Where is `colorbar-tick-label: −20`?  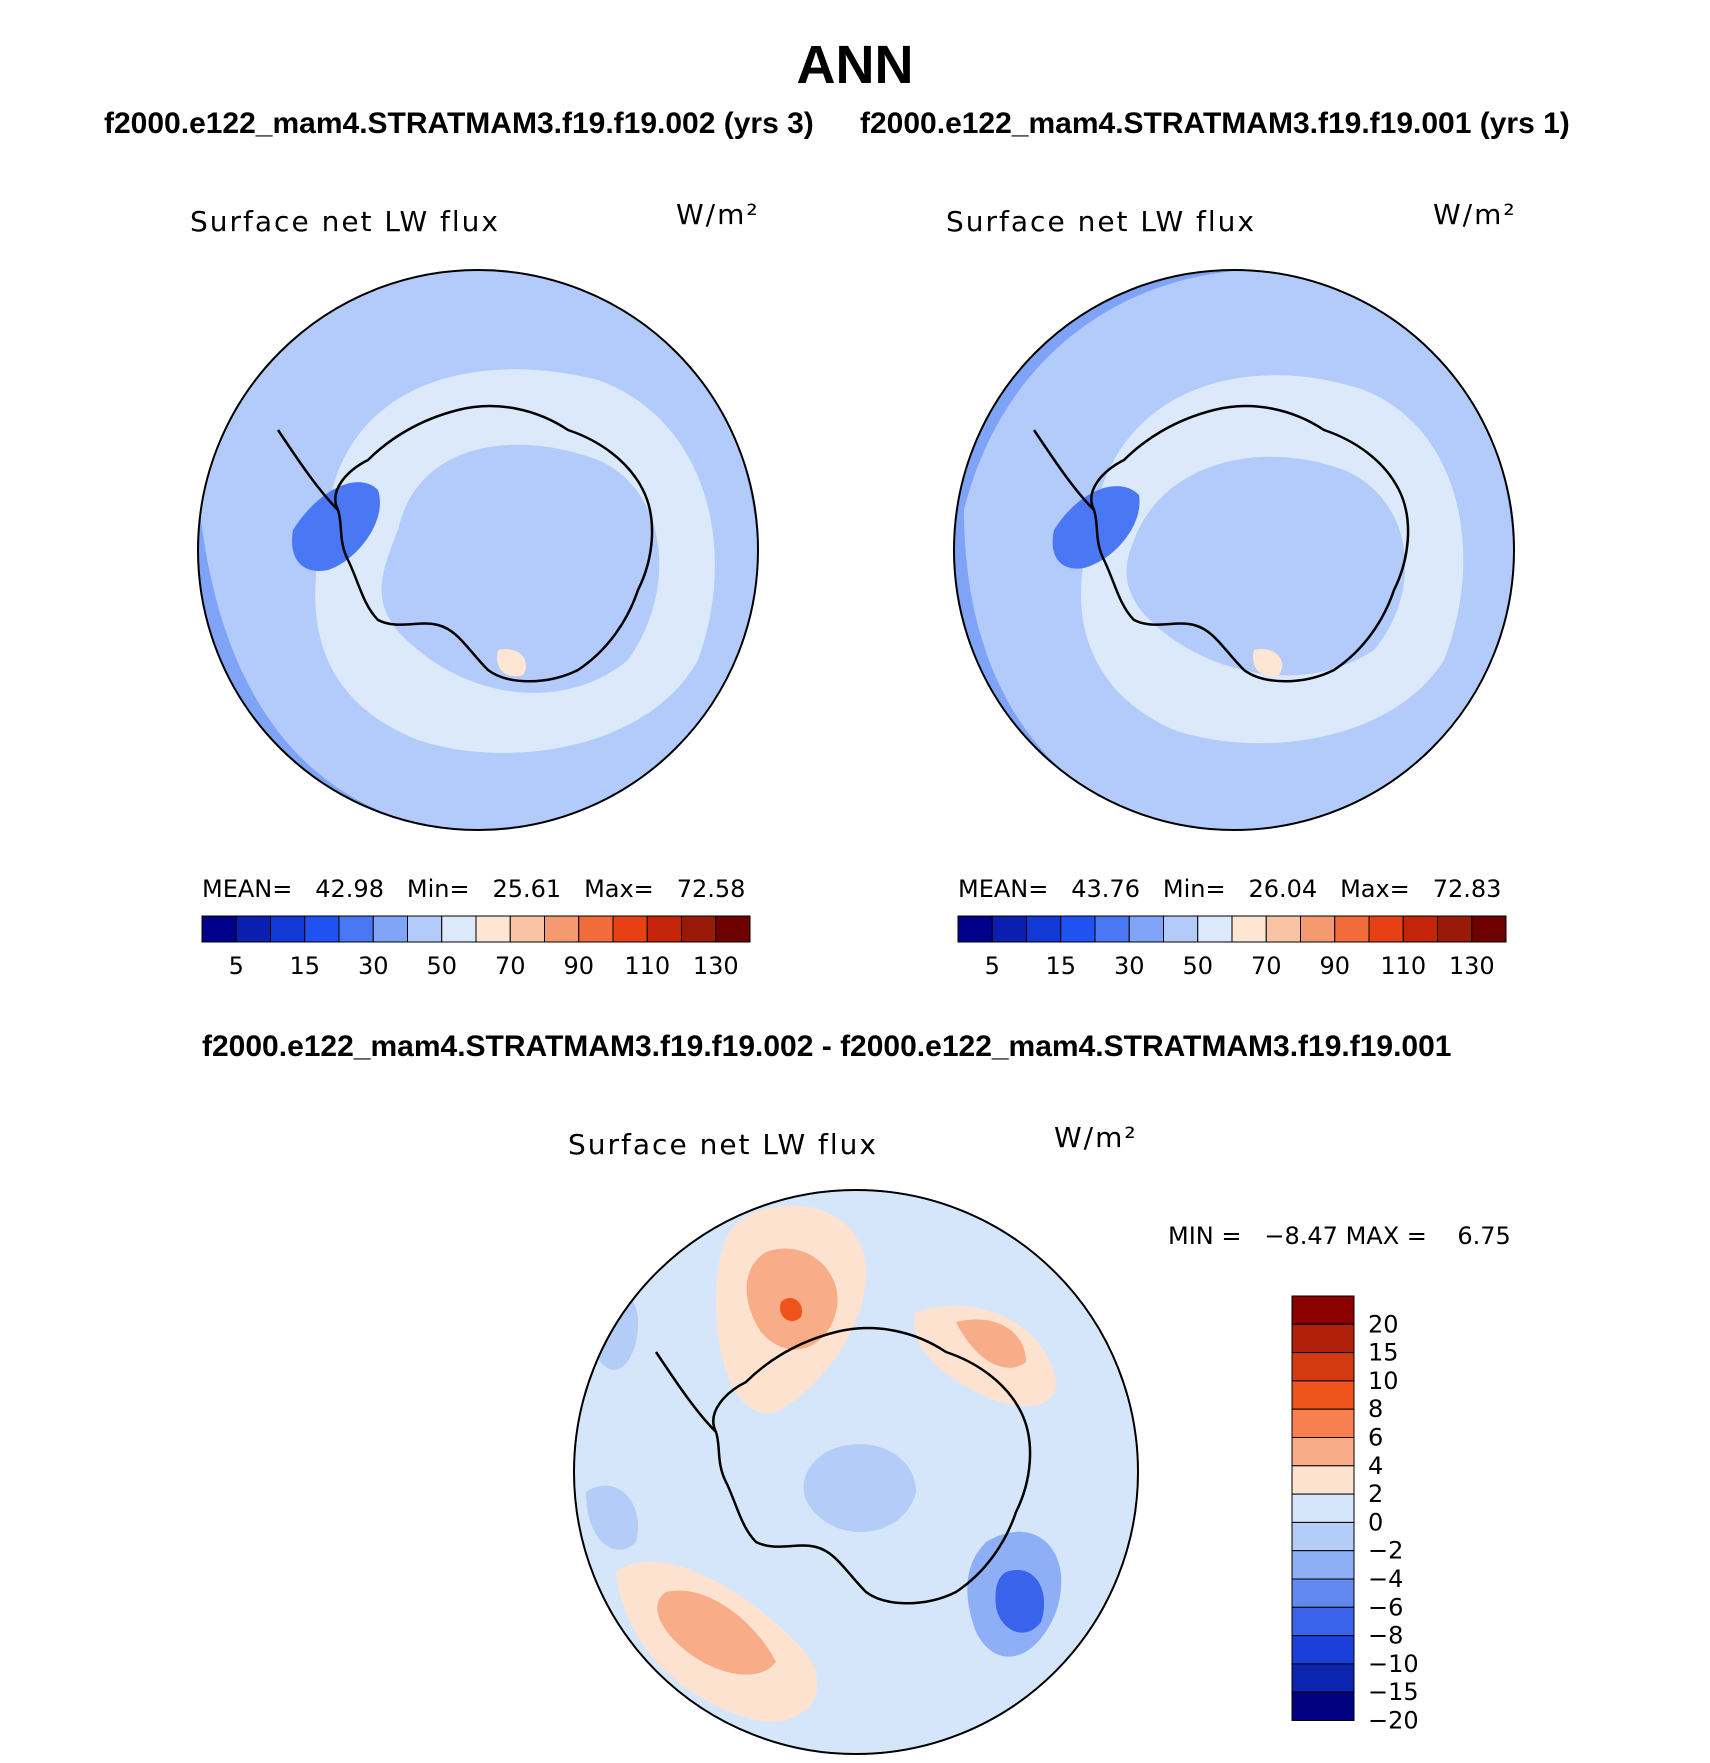
colorbar-tick-label: −20 is located at coordinates (1393, 1721).